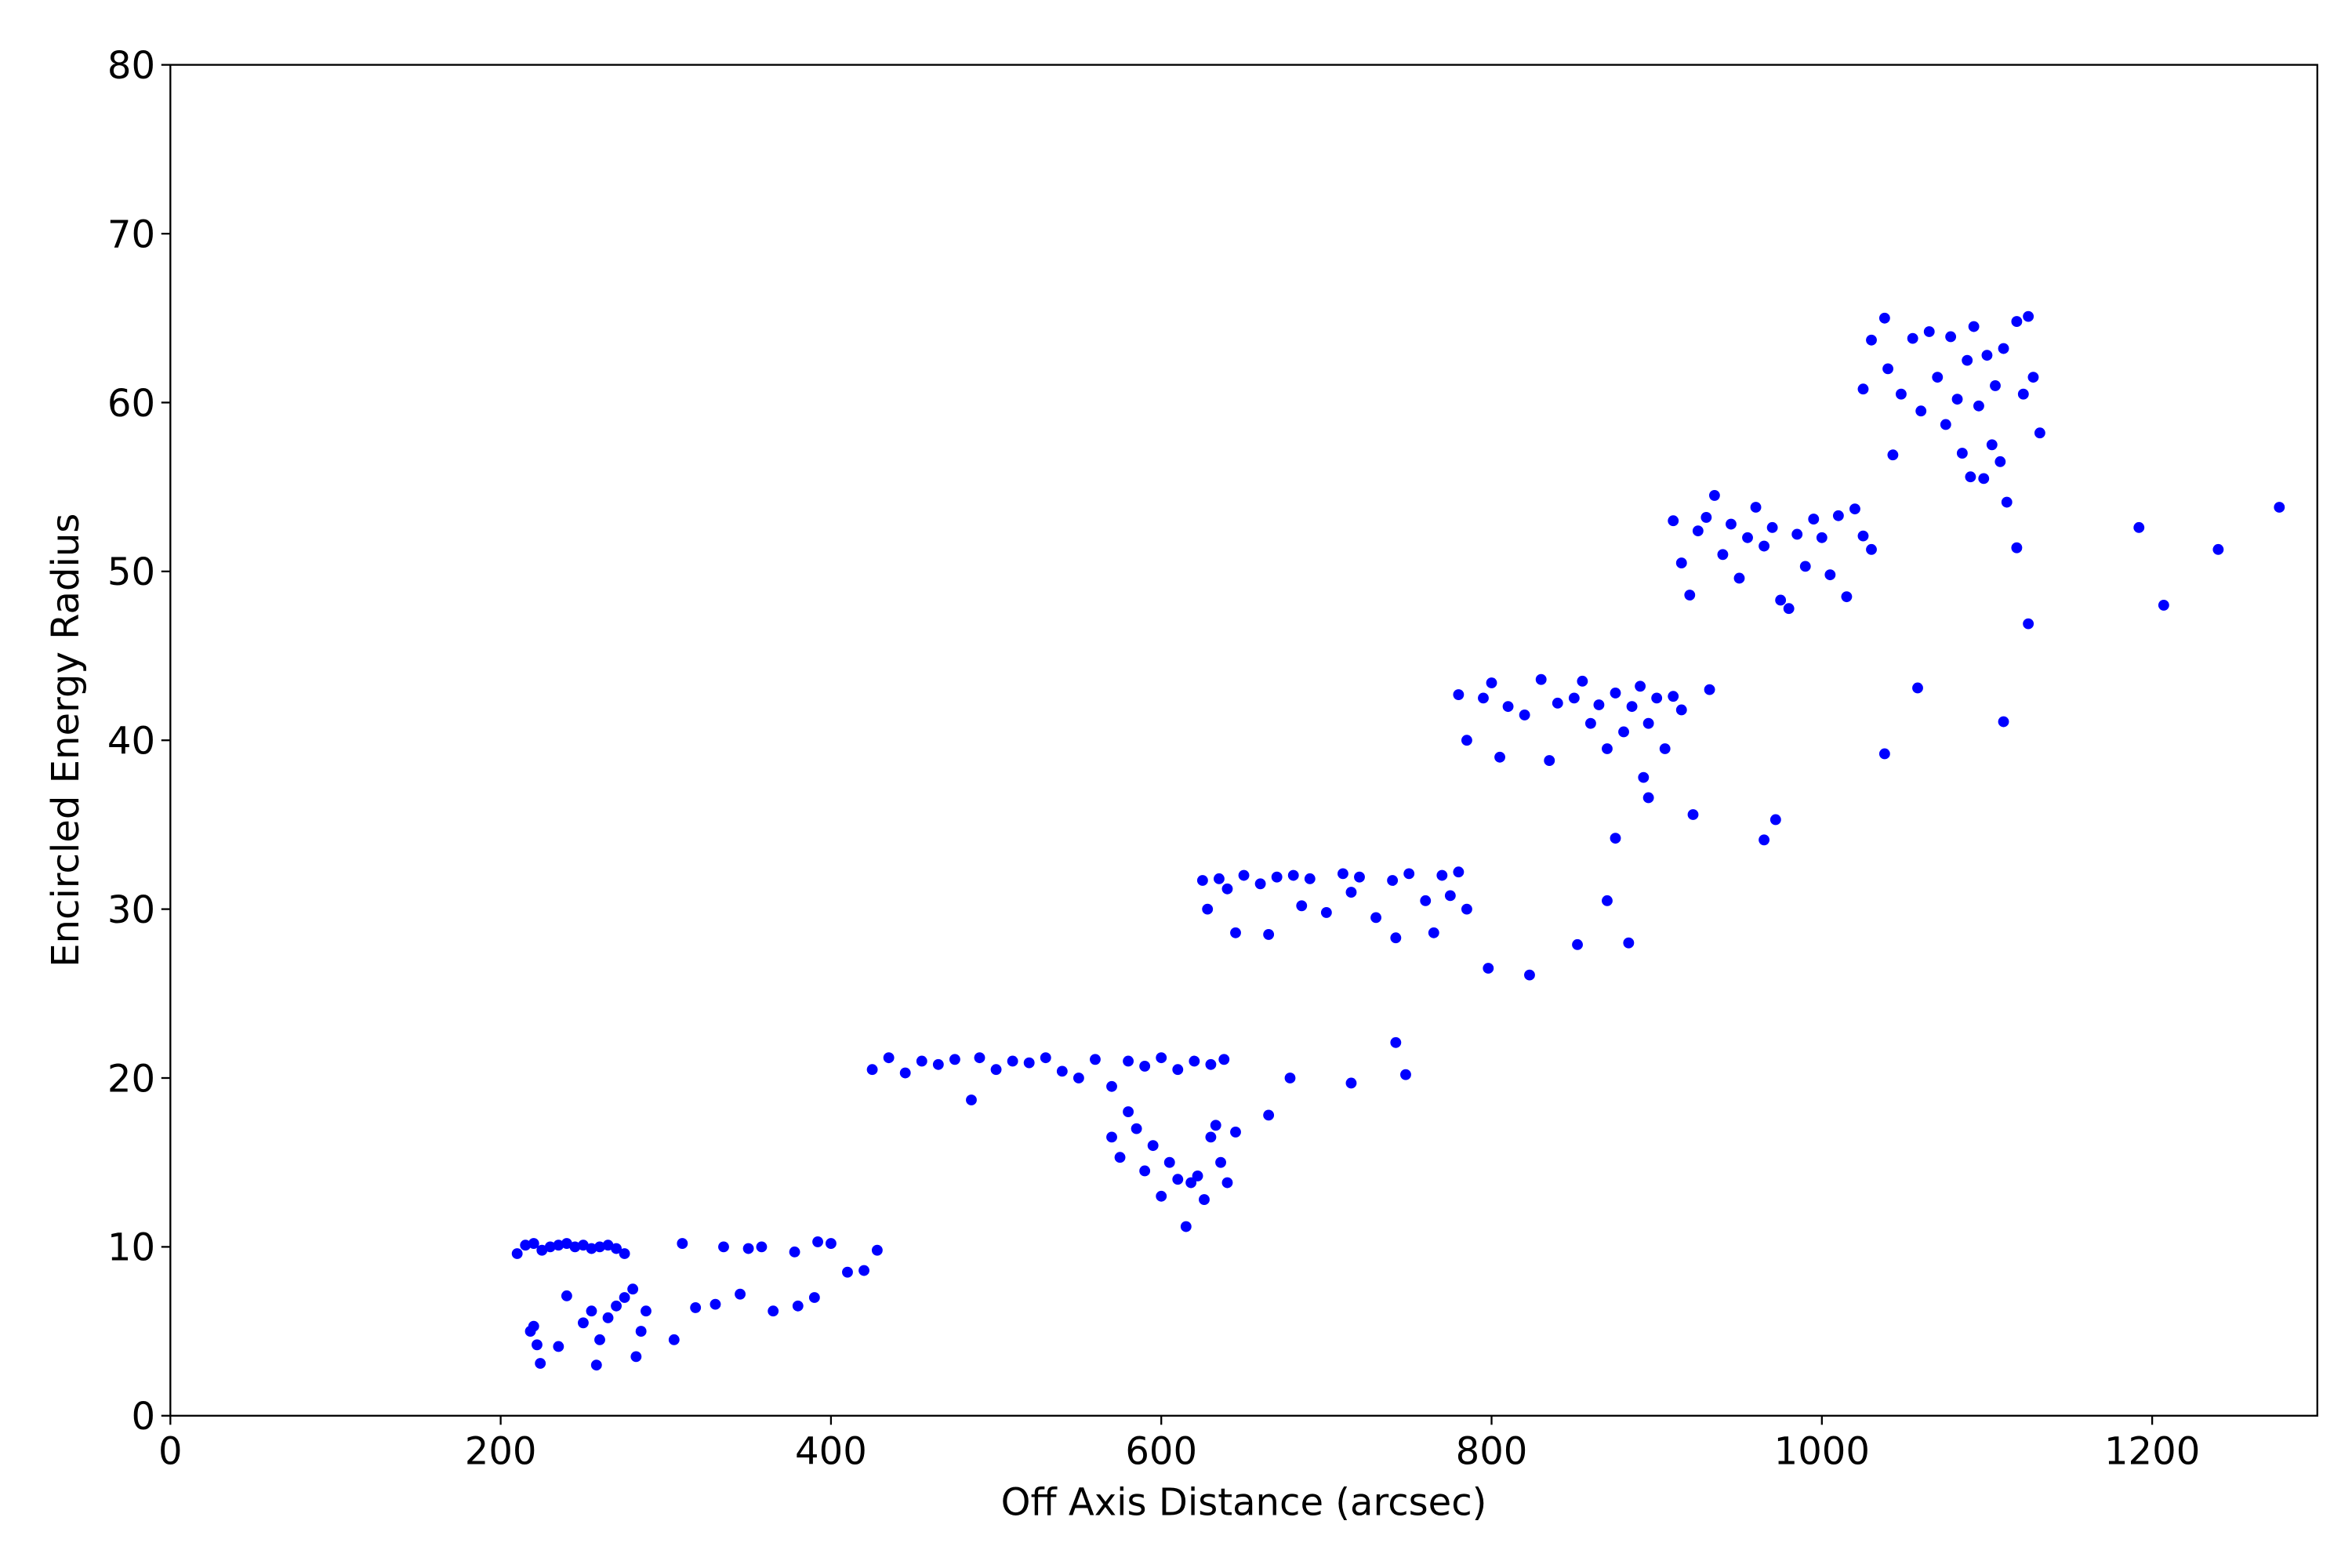 Image resolution: width=2352 pixels, height=1568 pixels. What do you see at coordinates (131, 1248) in the screenshot?
I see `y-tick-label: 10` at bounding box center [131, 1248].